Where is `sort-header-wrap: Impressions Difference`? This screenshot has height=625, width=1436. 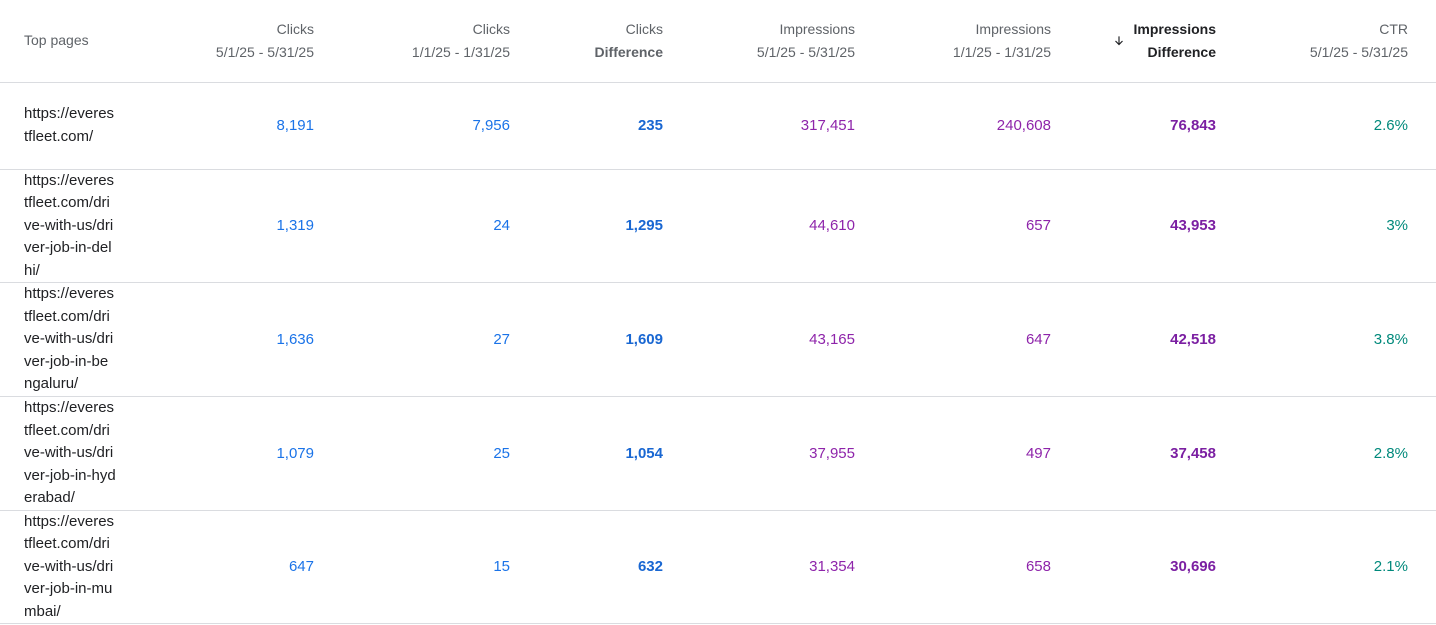 sort-header-wrap: Impressions Difference is located at coordinates (1164, 41).